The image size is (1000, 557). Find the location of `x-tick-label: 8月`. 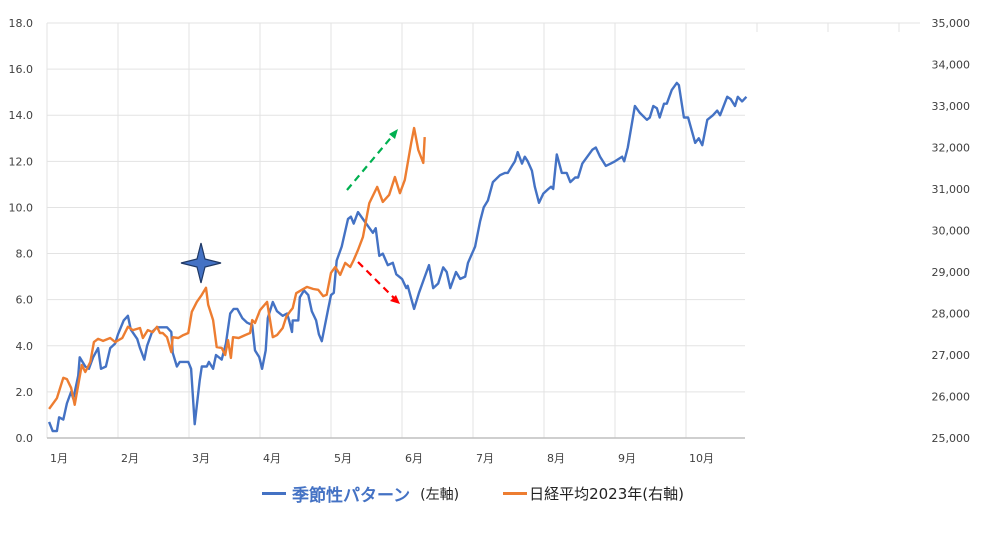

x-tick-label: 8月 is located at coordinates (556, 458).